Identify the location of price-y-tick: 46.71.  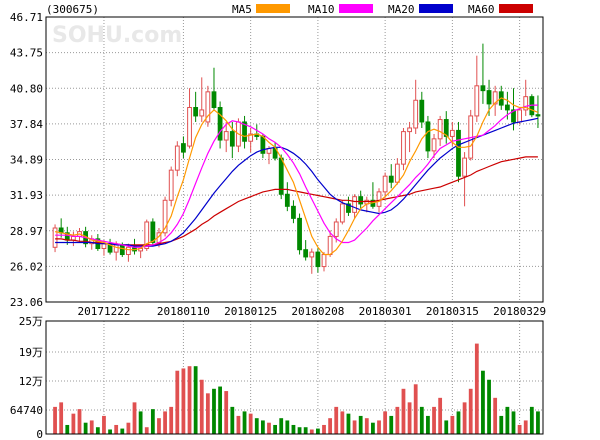
(26, 17).